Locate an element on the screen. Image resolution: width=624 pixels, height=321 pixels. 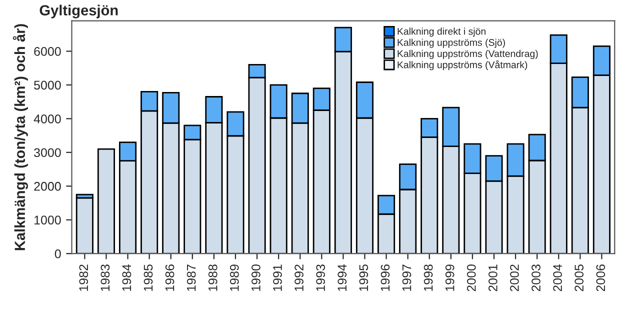
x-tick-label: 1985 is located at coordinates (148, 277).